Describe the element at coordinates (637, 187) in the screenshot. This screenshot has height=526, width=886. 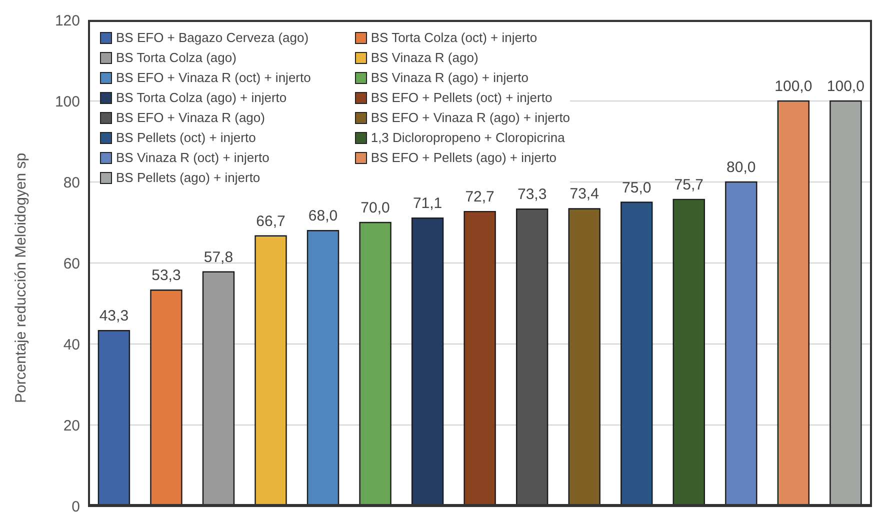
I see `data-label: 75,0` at that location.